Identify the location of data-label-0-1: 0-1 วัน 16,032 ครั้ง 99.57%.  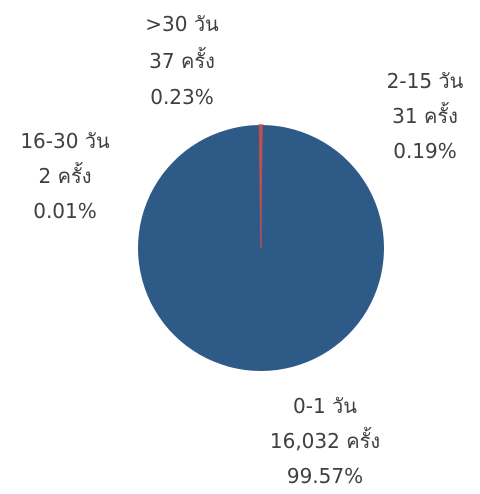
(325, 441).